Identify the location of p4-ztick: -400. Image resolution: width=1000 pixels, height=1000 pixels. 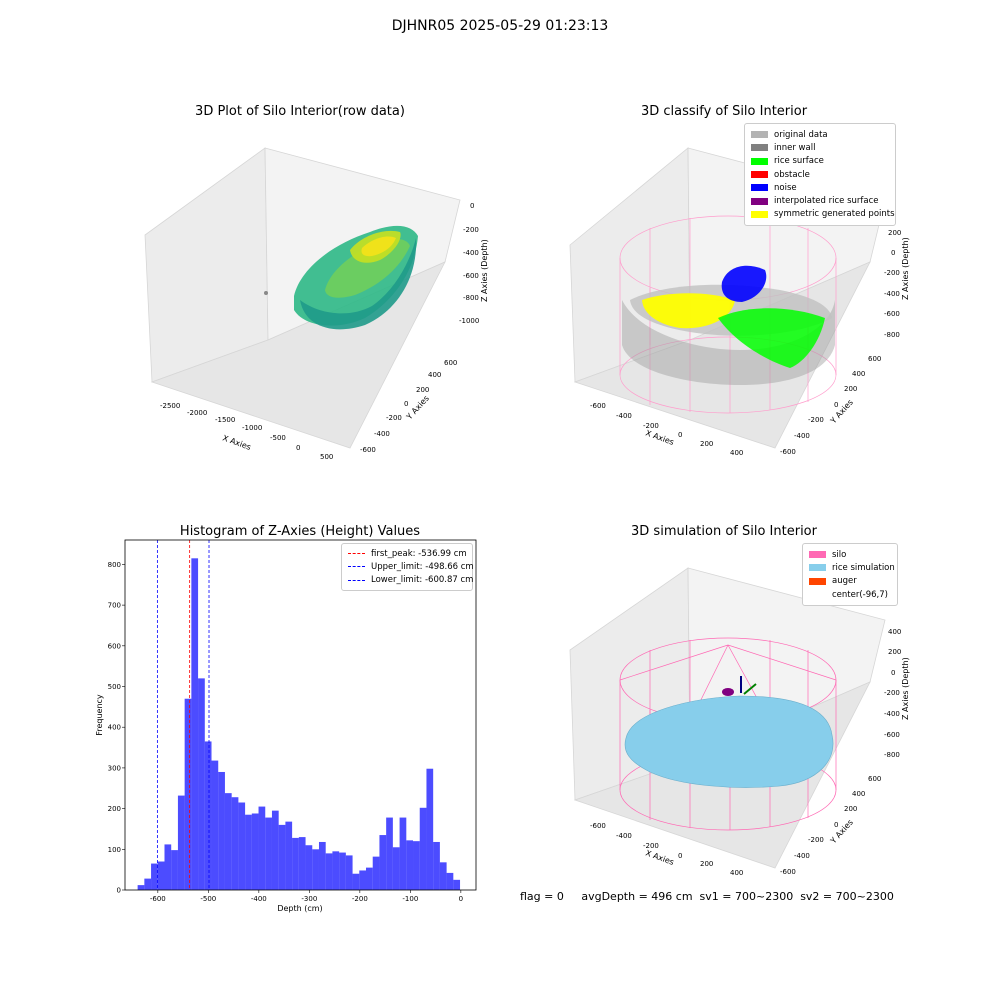
(892, 714).